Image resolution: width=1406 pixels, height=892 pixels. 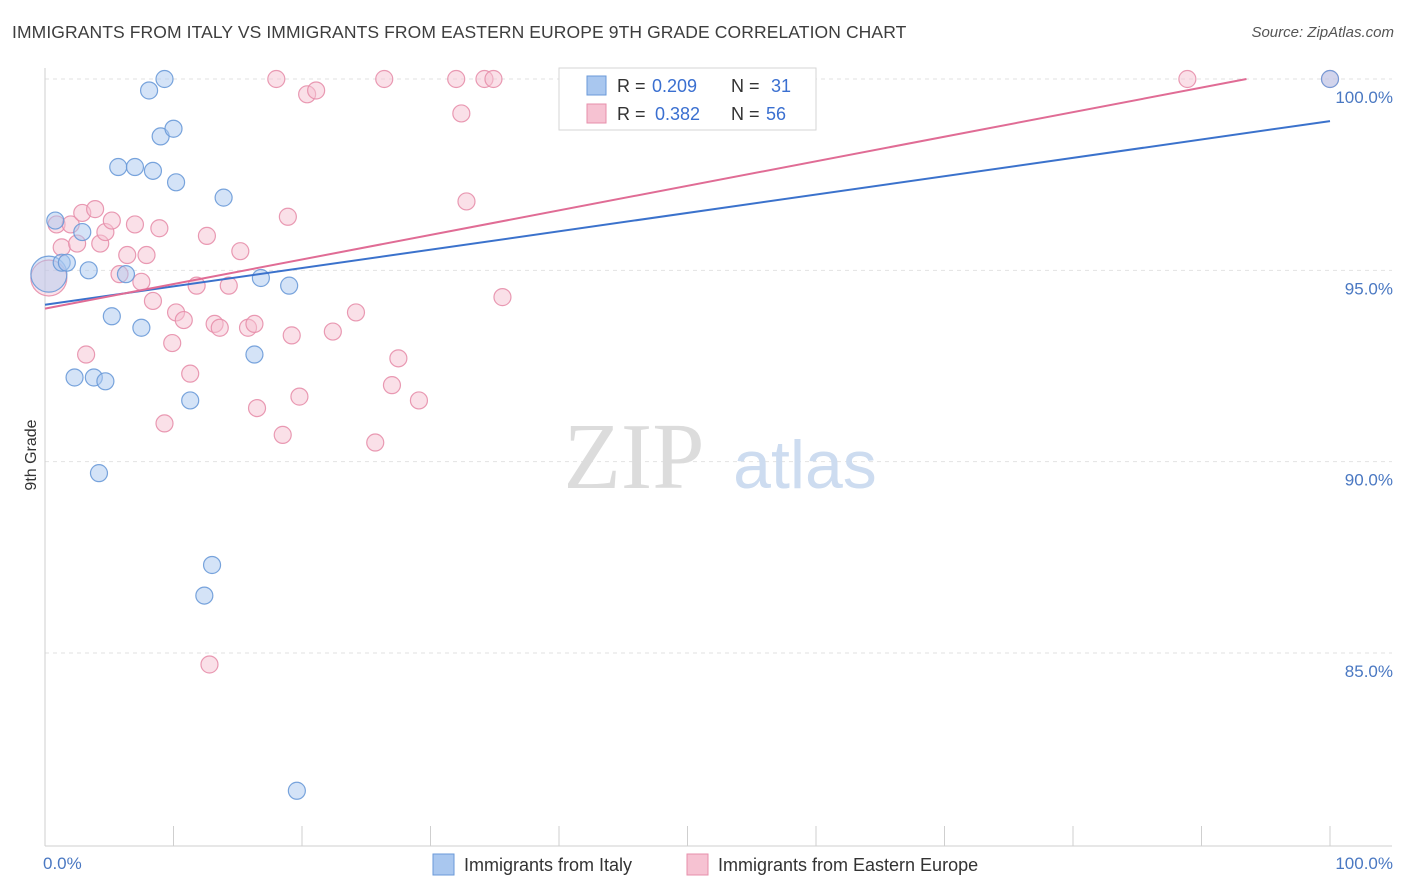 What do you see at coordinates (31, 454) in the screenshot?
I see `y-axis-title: 9th Grade` at bounding box center [31, 454].